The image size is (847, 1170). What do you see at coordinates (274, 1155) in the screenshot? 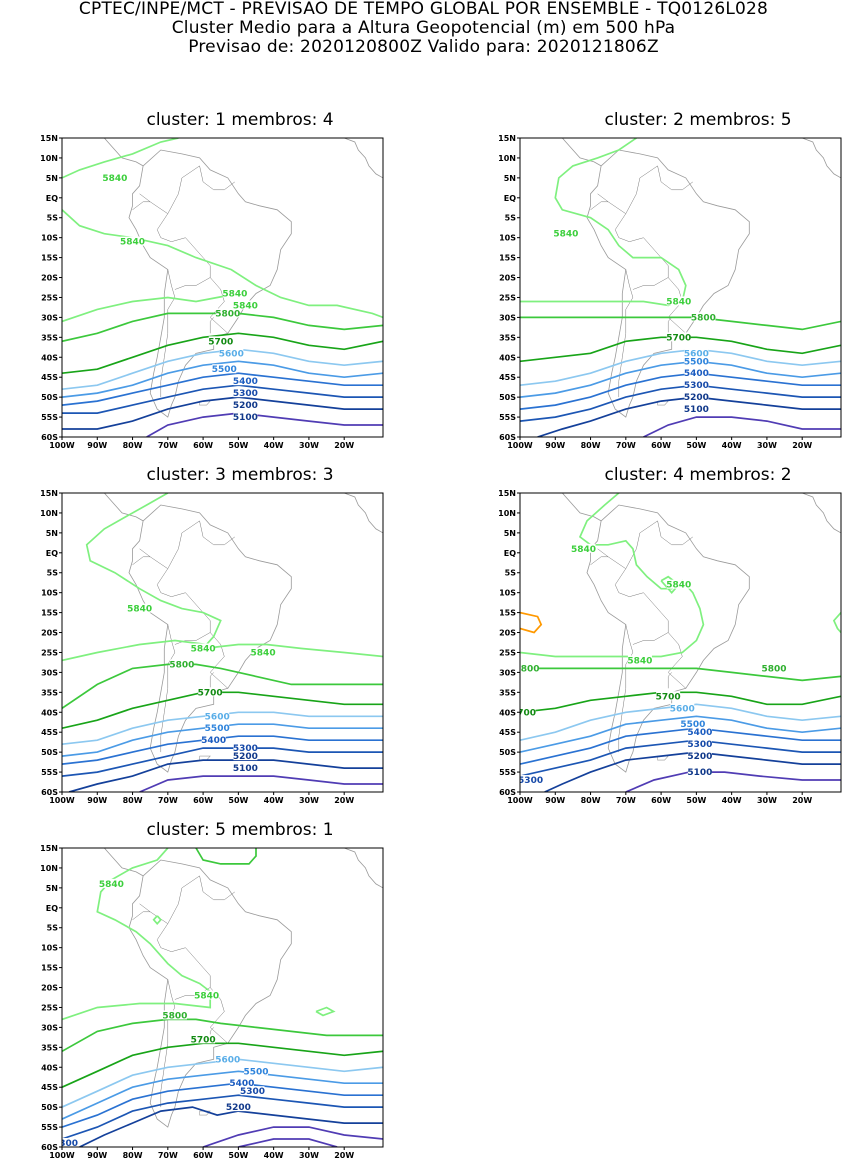
I see `lon-label: 40W` at bounding box center [274, 1155].